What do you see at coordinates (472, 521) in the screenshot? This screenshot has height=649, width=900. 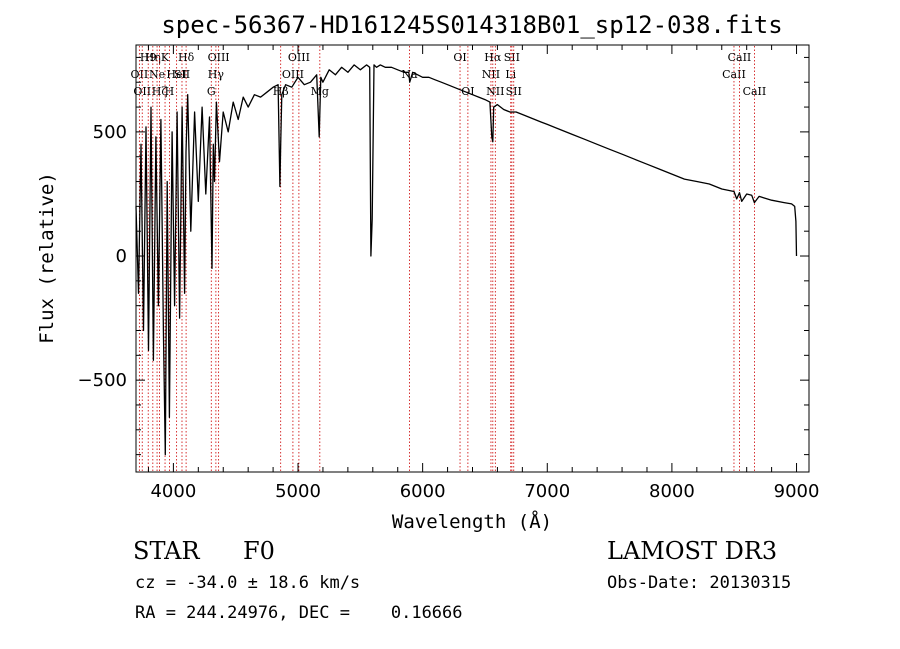 I see `x-axis-label: Wavelength (Å)` at bounding box center [472, 521].